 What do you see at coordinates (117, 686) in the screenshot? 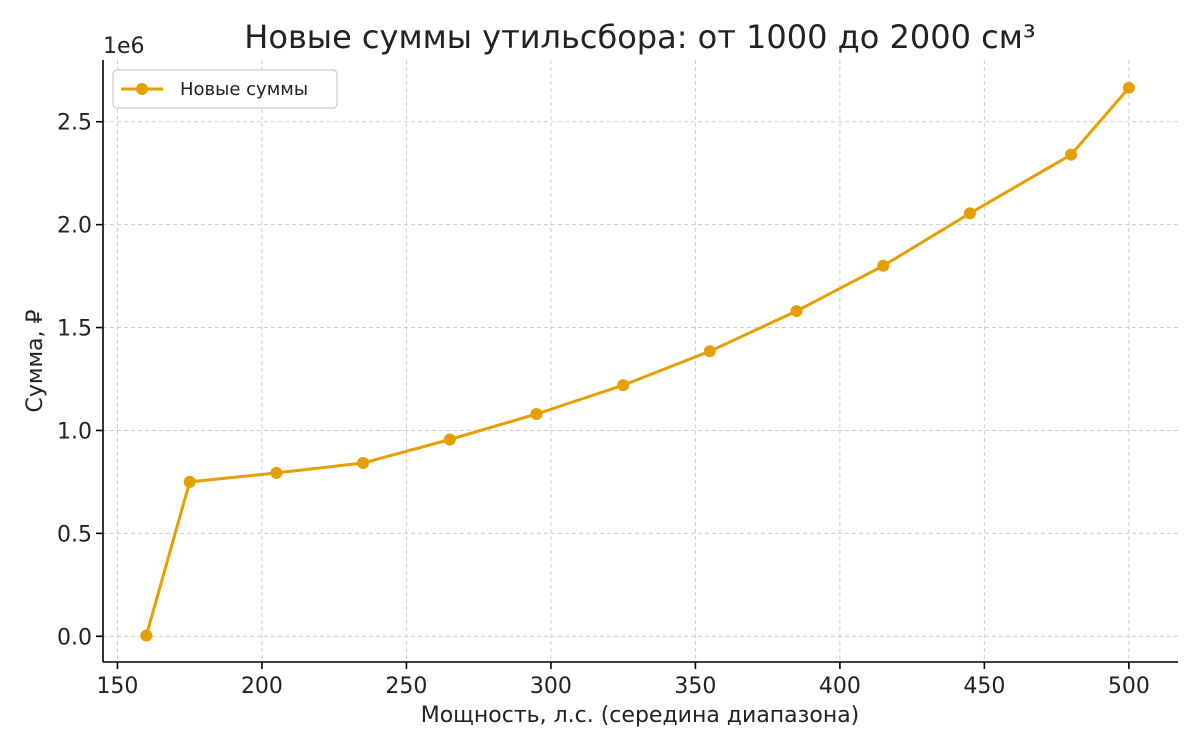
I see `x-tick-label: 150` at bounding box center [117, 686].